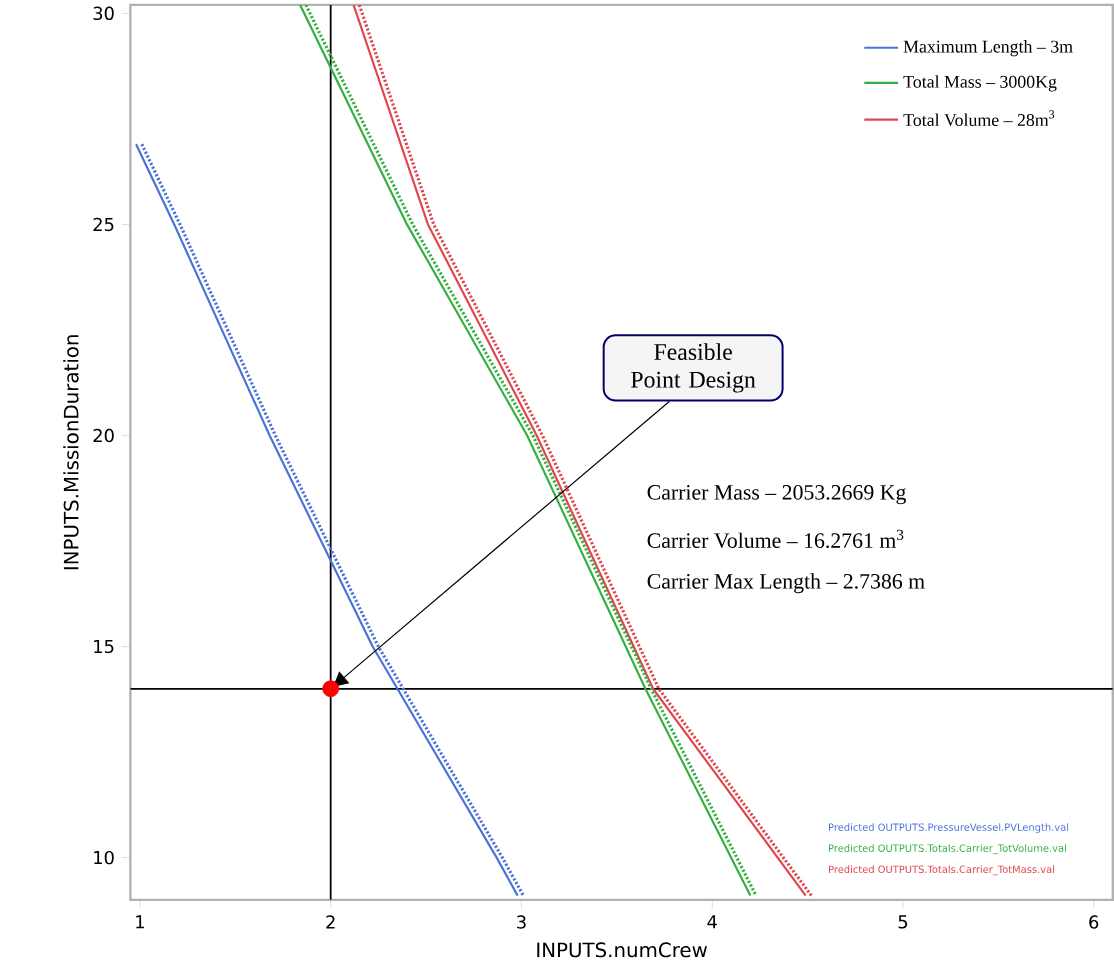 The width and height of the screenshot is (1114, 964). Describe the element at coordinates (988, 48) in the screenshot. I see `legend-label: Maximum Length – 3m` at that location.